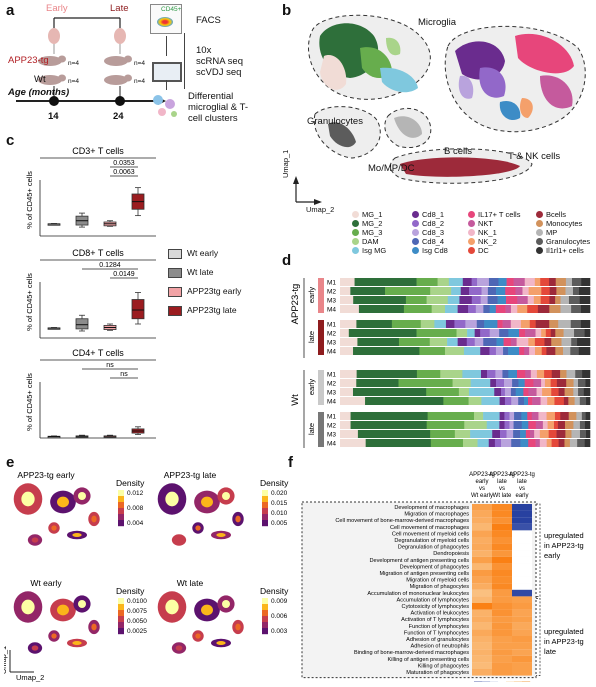 This screenshot has width=596, height=687. I want to click on label-early: Early, so click(57, 9).